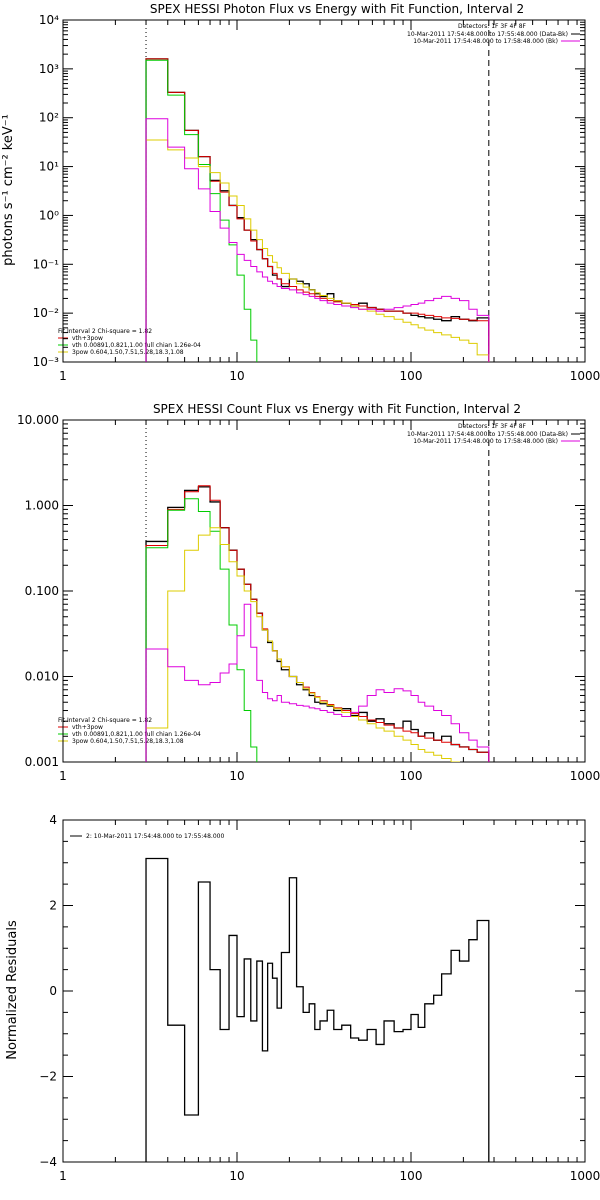 This screenshot has height=1200, width=600. What do you see at coordinates (53, 906) in the screenshot?
I see `y-tick-label: 2` at bounding box center [53, 906].